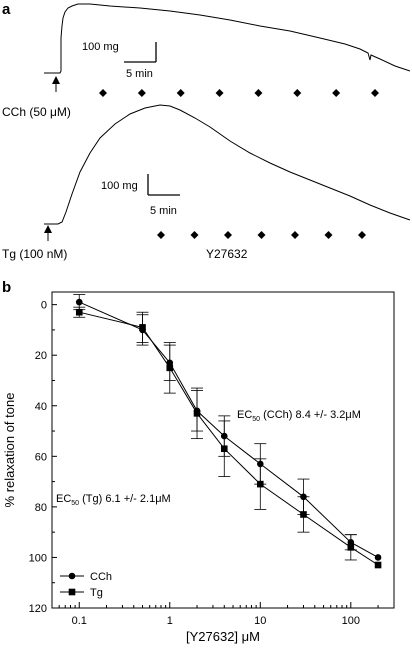 The width and height of the screenshot is (412, 649). What do you see at coordinates (48, 233) in the screenshot?
I see `stimulus-arrow-tg` at bounding box center [48, 233].